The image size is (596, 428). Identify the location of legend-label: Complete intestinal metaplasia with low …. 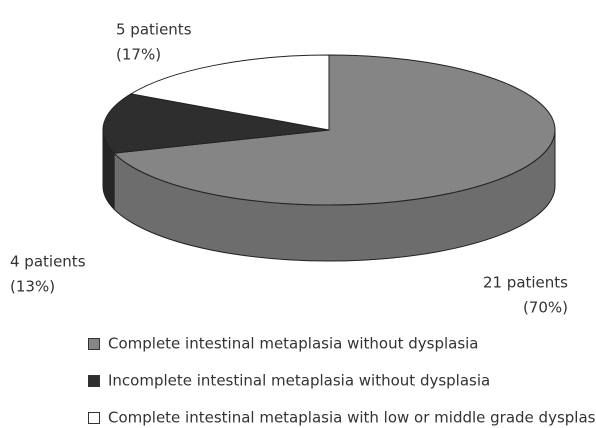
(352, 418).